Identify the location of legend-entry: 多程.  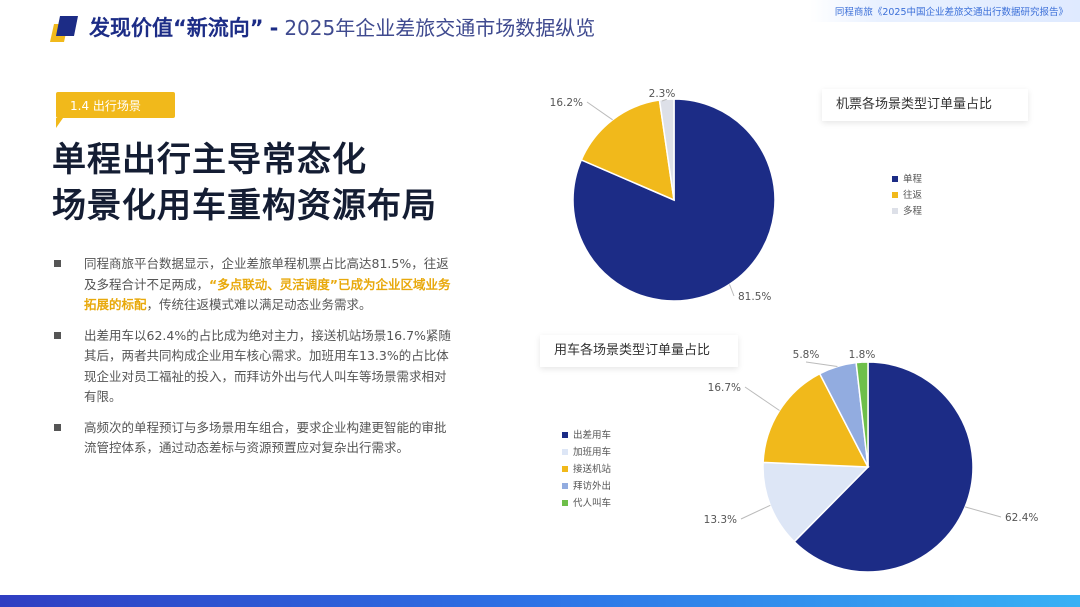
(913, 211).